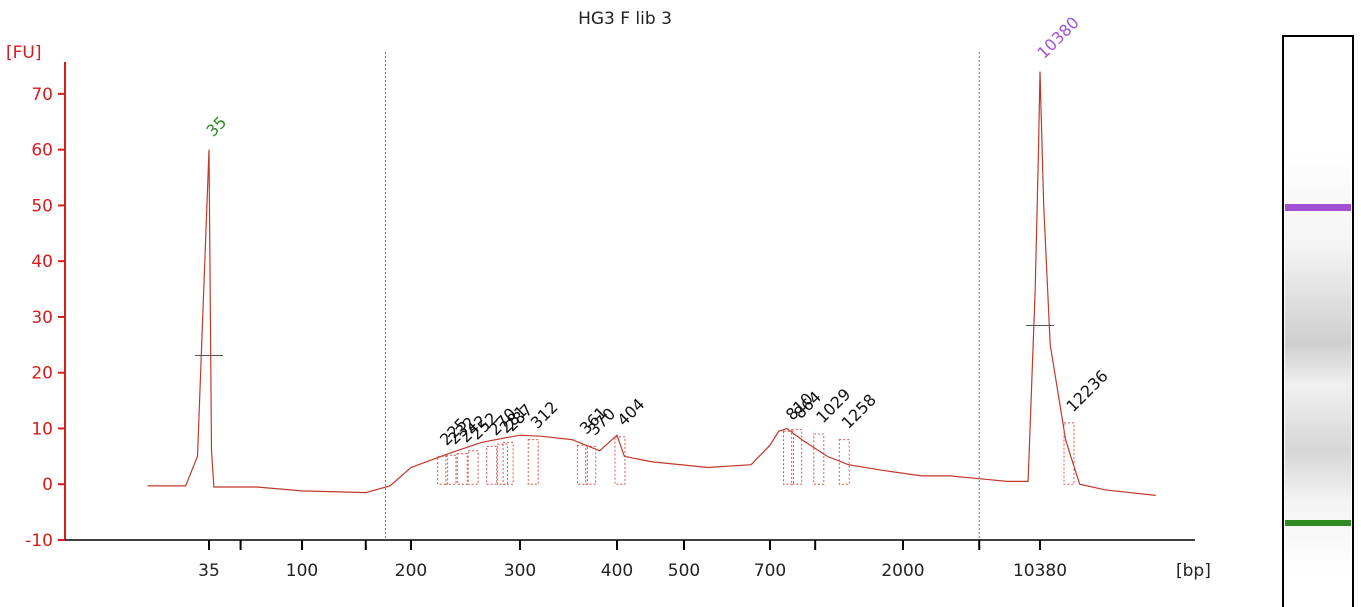  What do you see at coordinates (1086, 390) in the screenshot?
I see `peak-label: 12236` at bounding box center [1086, 390].